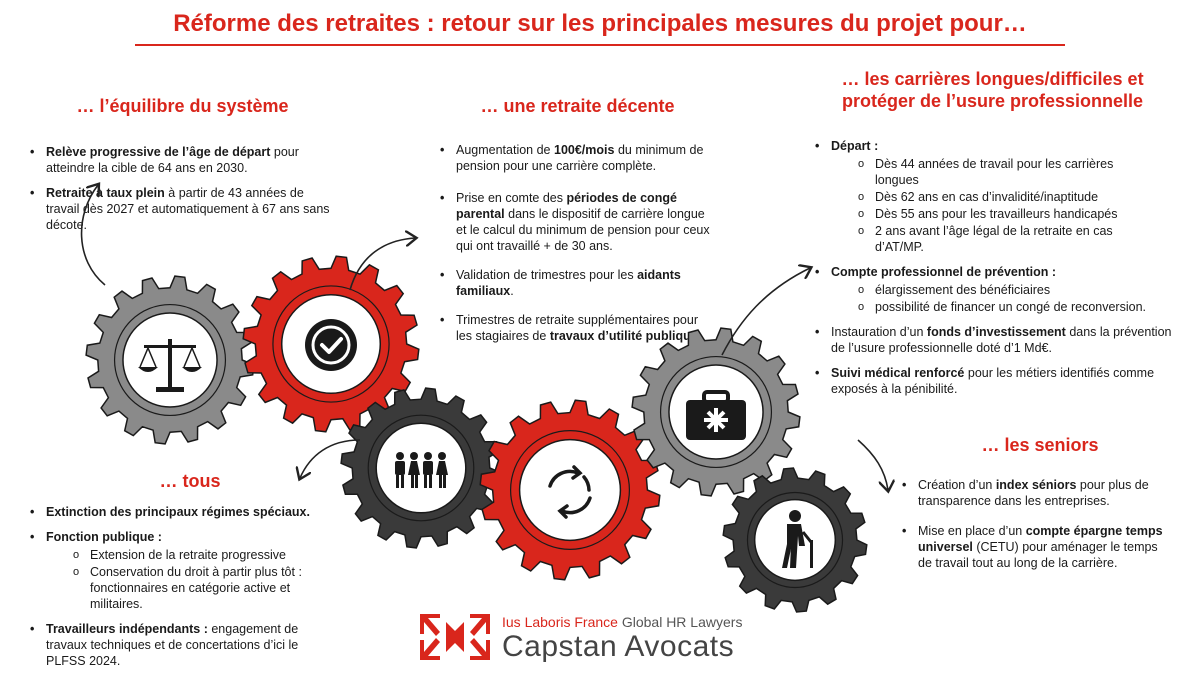  Describe the element at coordinates (577, 106) in the screenshot. I see `heading-decente: … une retraite décente` at that location.